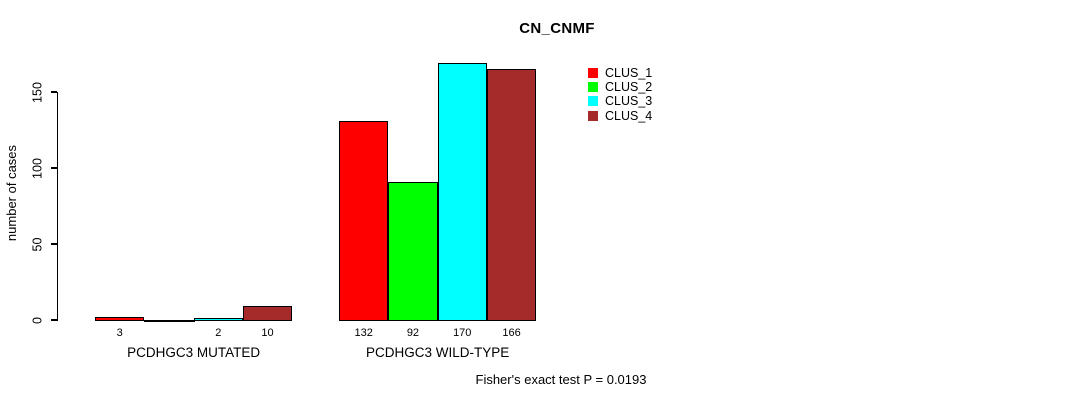 The width and height of the screenshot is (1090, 400). I want to click on bar-clus-1-group0, so click(120, 319).